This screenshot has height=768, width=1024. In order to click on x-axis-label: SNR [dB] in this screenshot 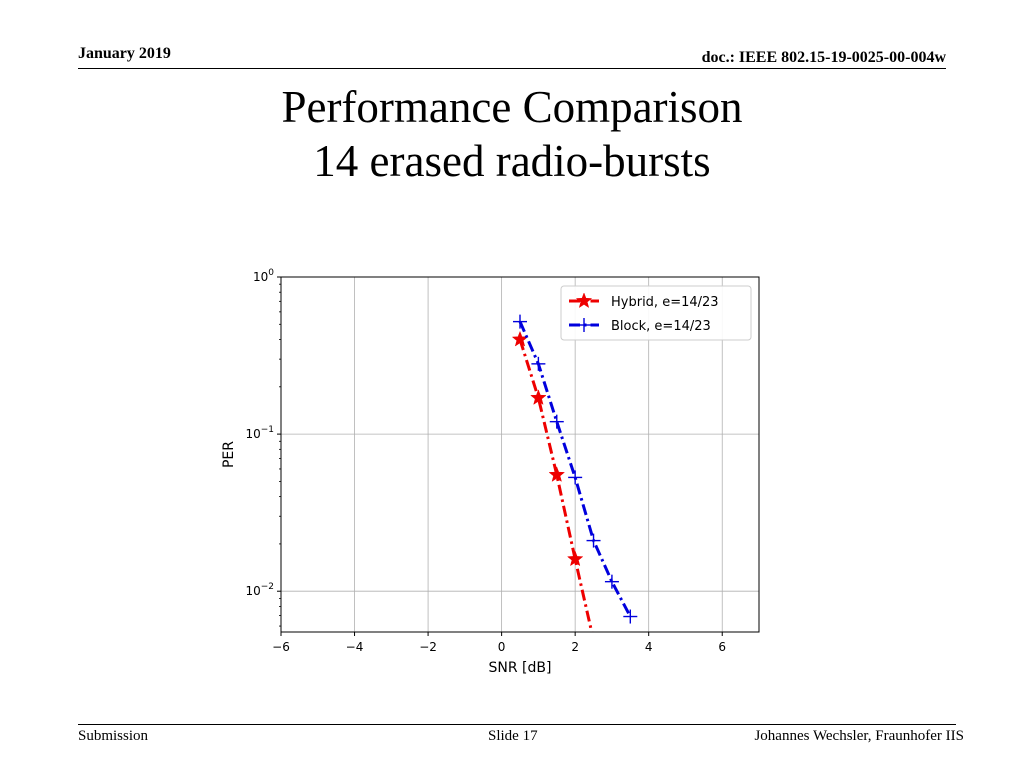, I will do `click(520, 668)`.